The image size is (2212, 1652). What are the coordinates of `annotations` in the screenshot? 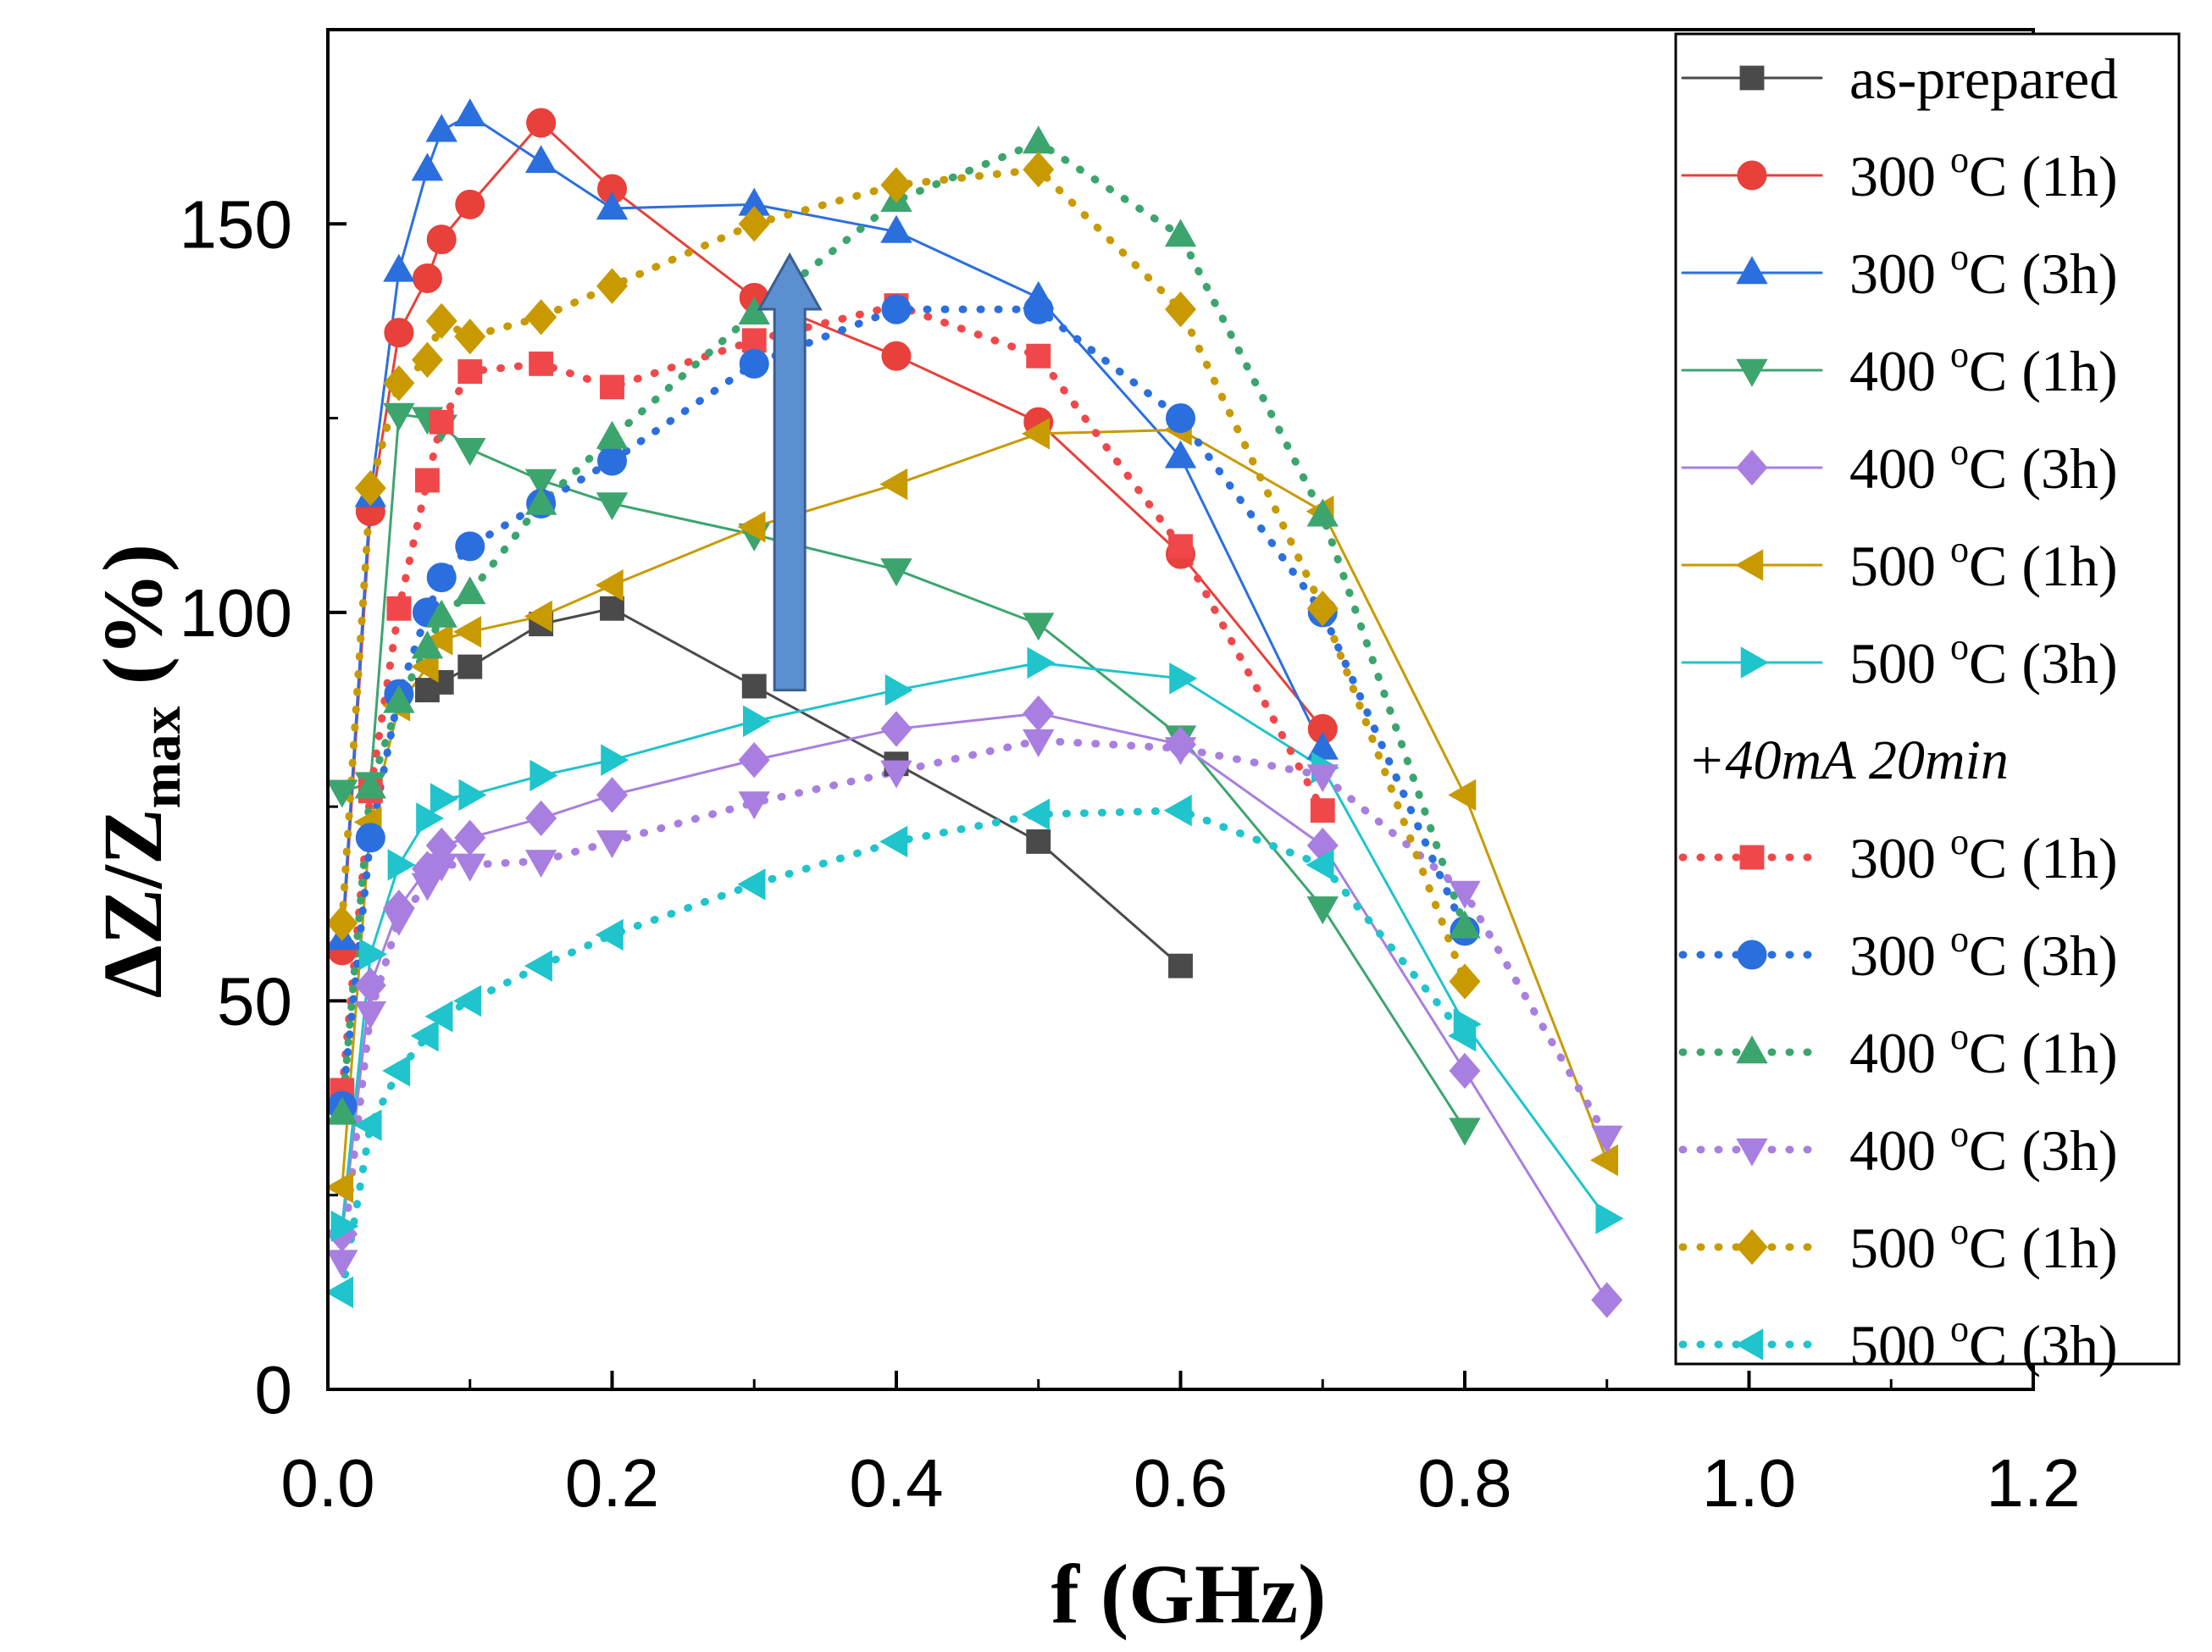 It's located at (790, 472).